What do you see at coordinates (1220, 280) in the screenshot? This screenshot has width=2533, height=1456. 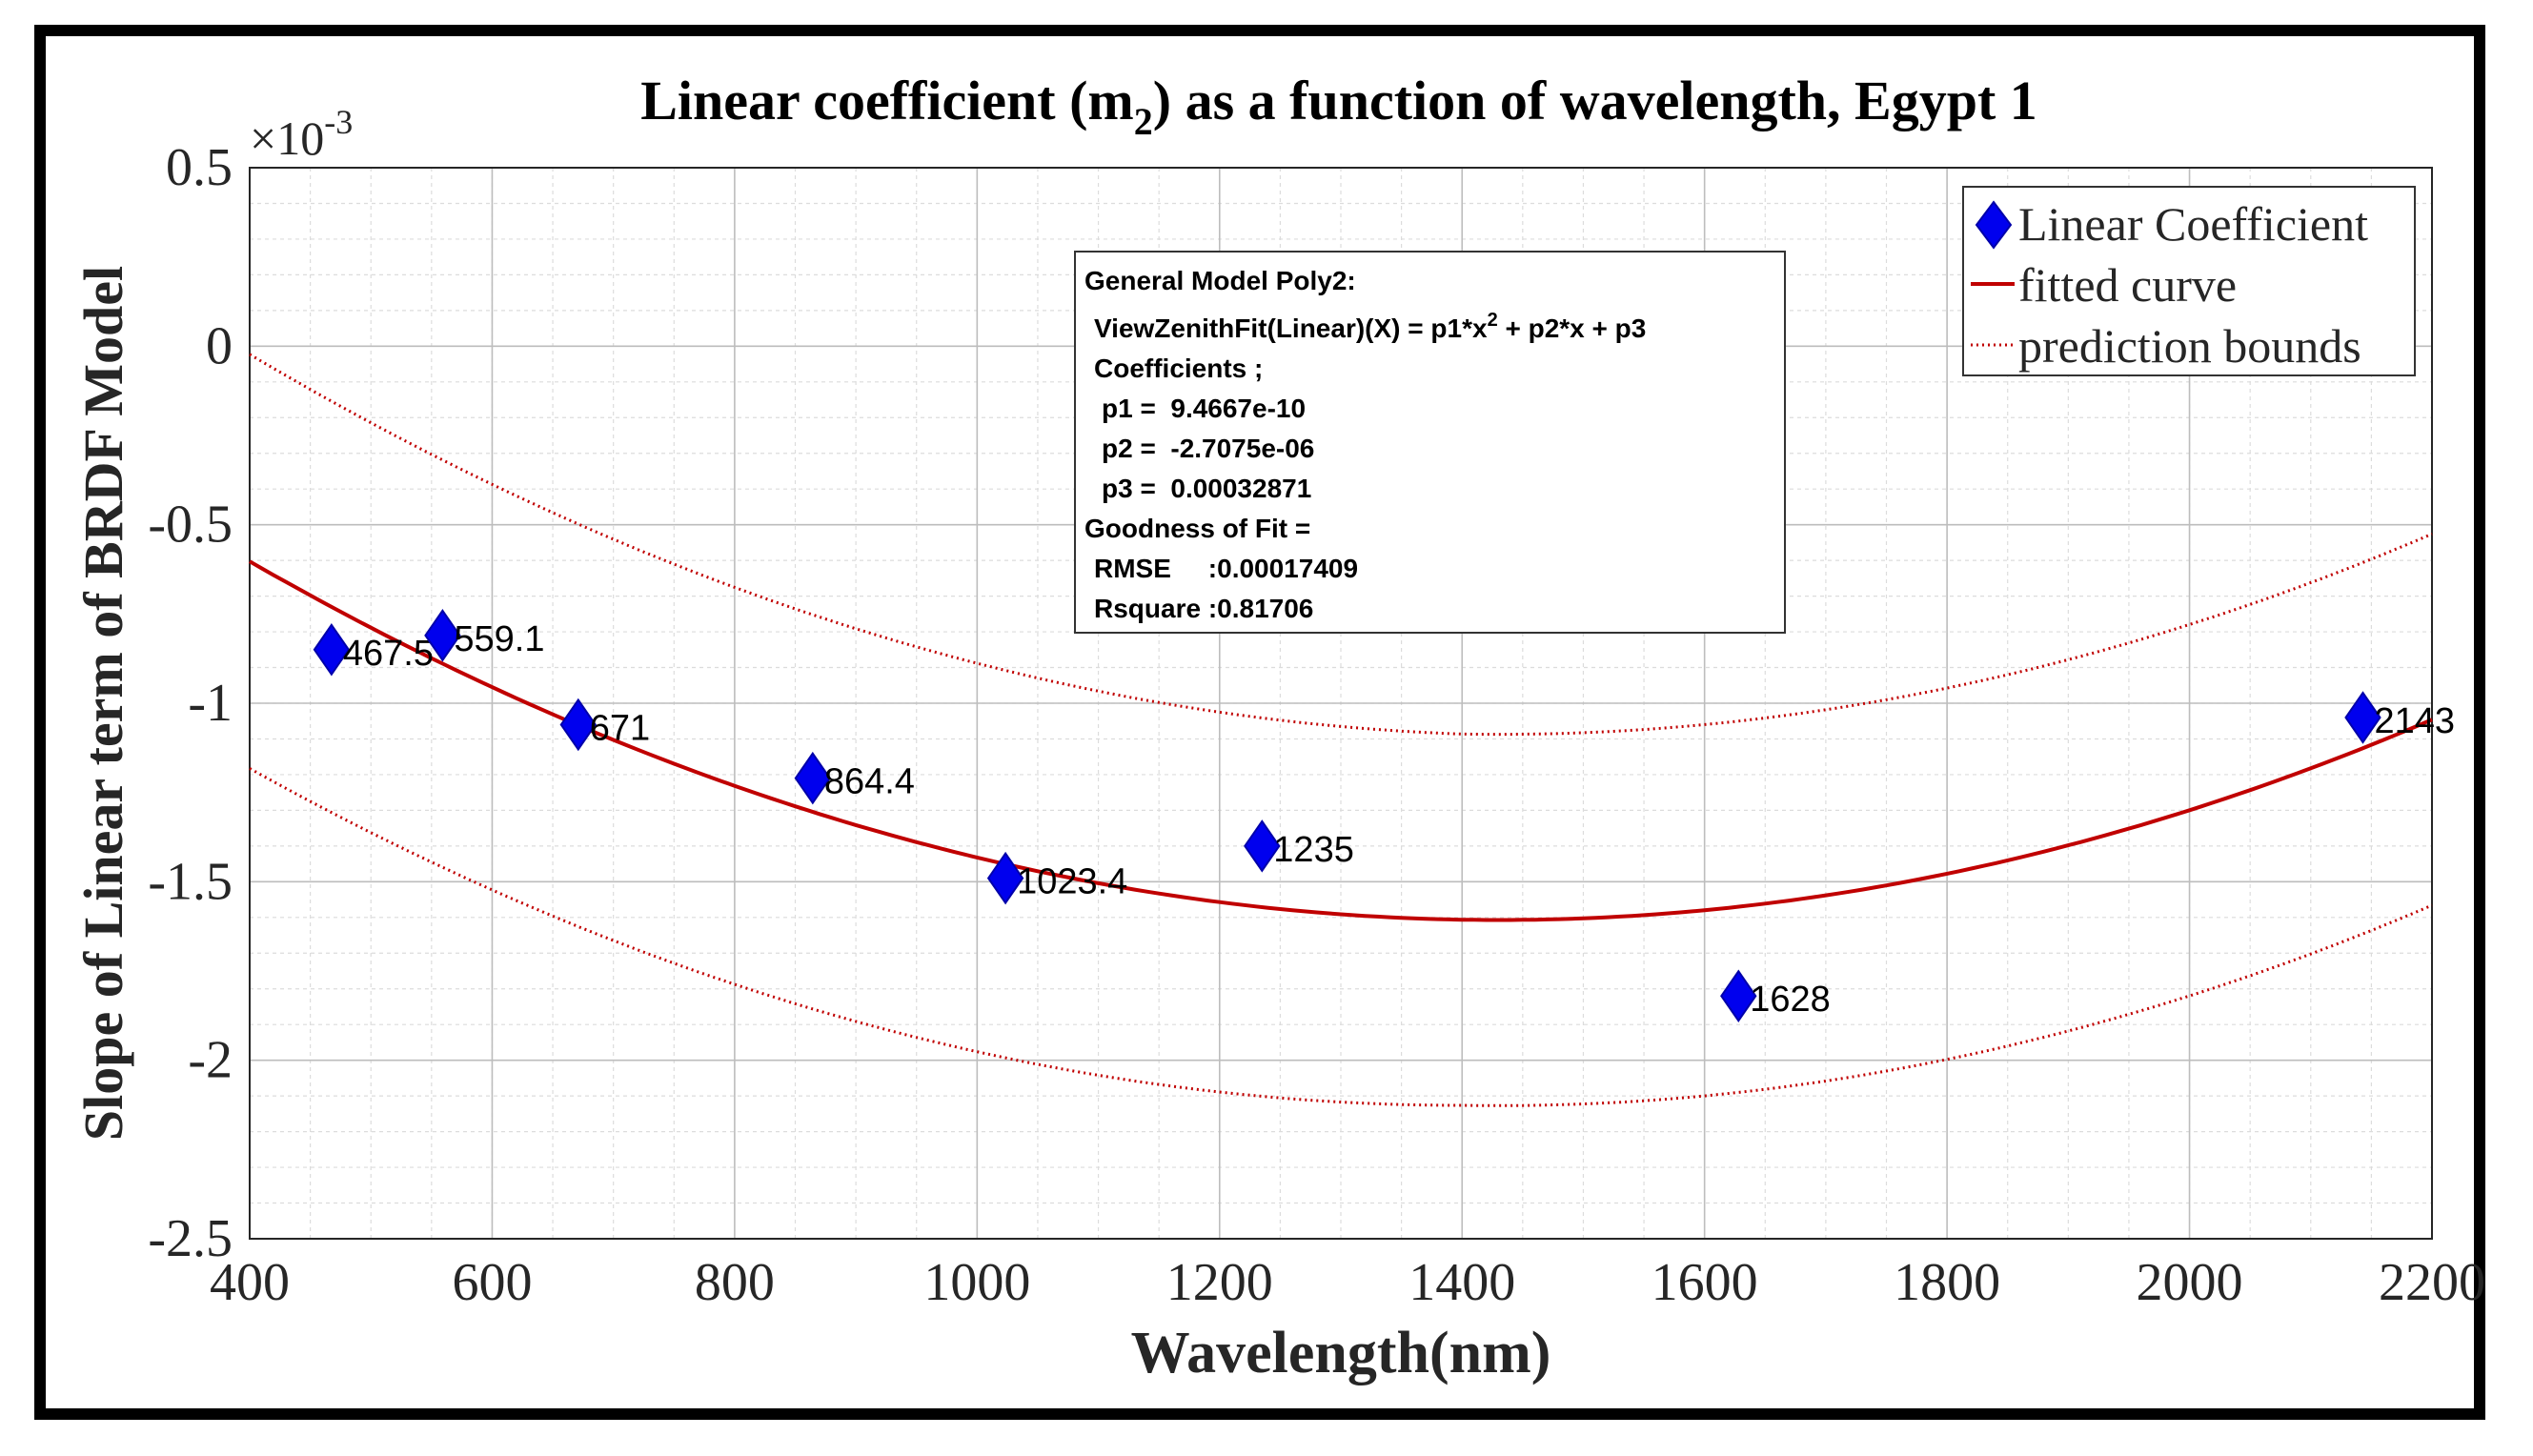 I see `annotation-line-model: General Model Poly2:` at bounding box center [1220, 280].